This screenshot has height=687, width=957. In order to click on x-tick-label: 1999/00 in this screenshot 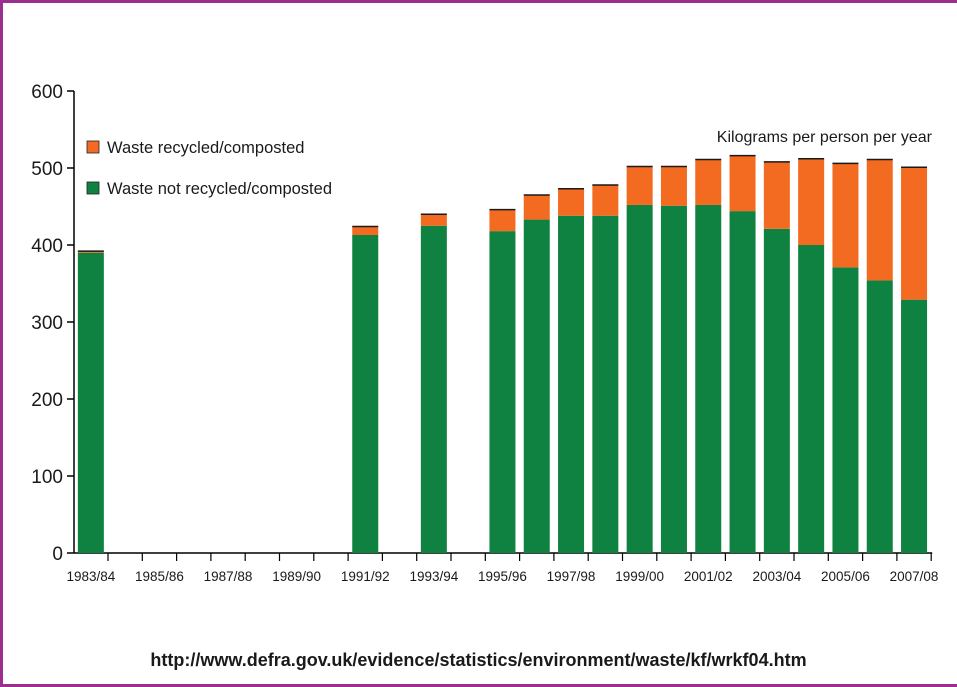, I will do `click(639, 576)`.